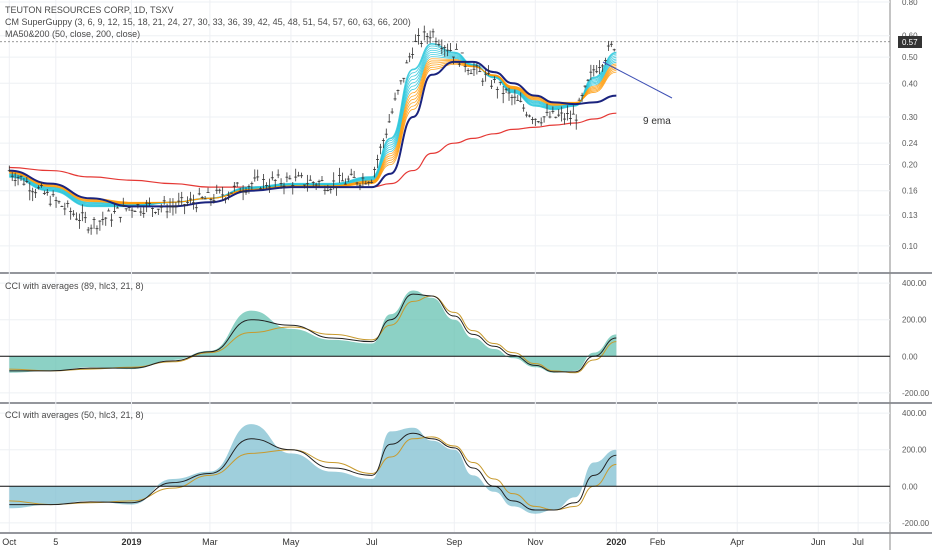 This screenshot has height=550, width=932. I want to click on x-tick-label: Mar, so click(210, 542).